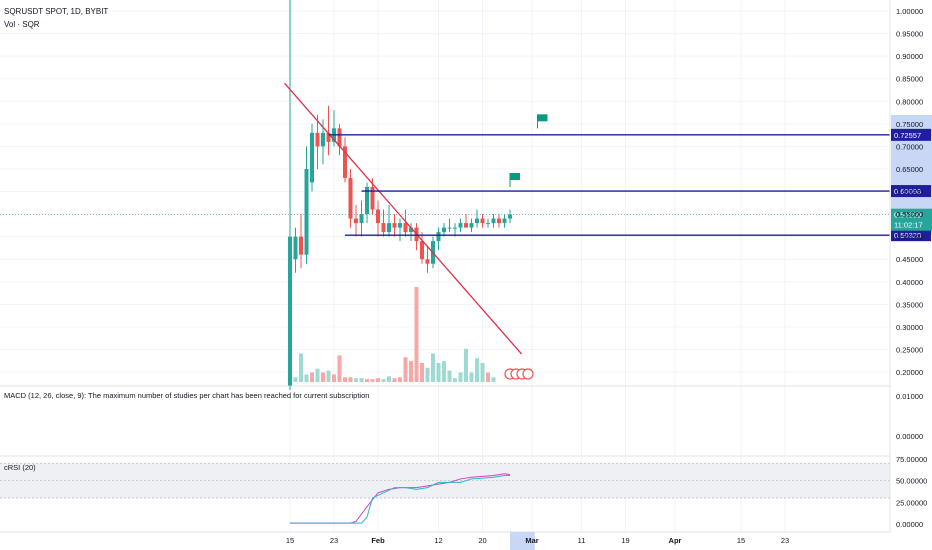  I want to click on crsi-tick: 50.00000, so click(911, 481).